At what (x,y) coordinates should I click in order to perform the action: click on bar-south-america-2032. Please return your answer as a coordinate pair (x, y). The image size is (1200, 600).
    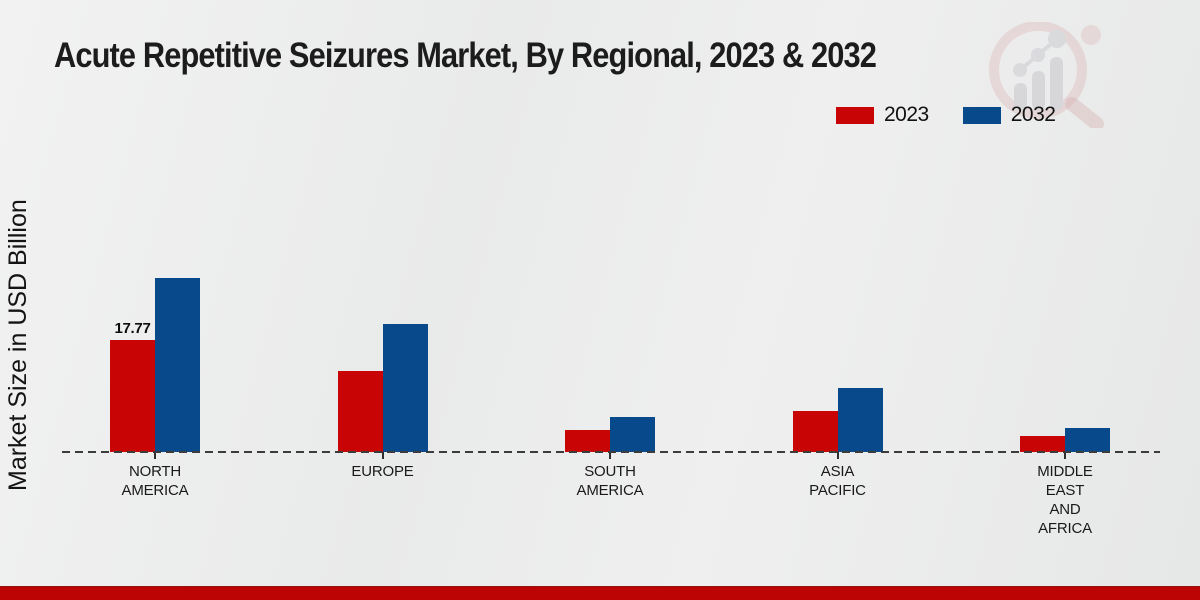
    Looking at the image, I should click on (632, 434).